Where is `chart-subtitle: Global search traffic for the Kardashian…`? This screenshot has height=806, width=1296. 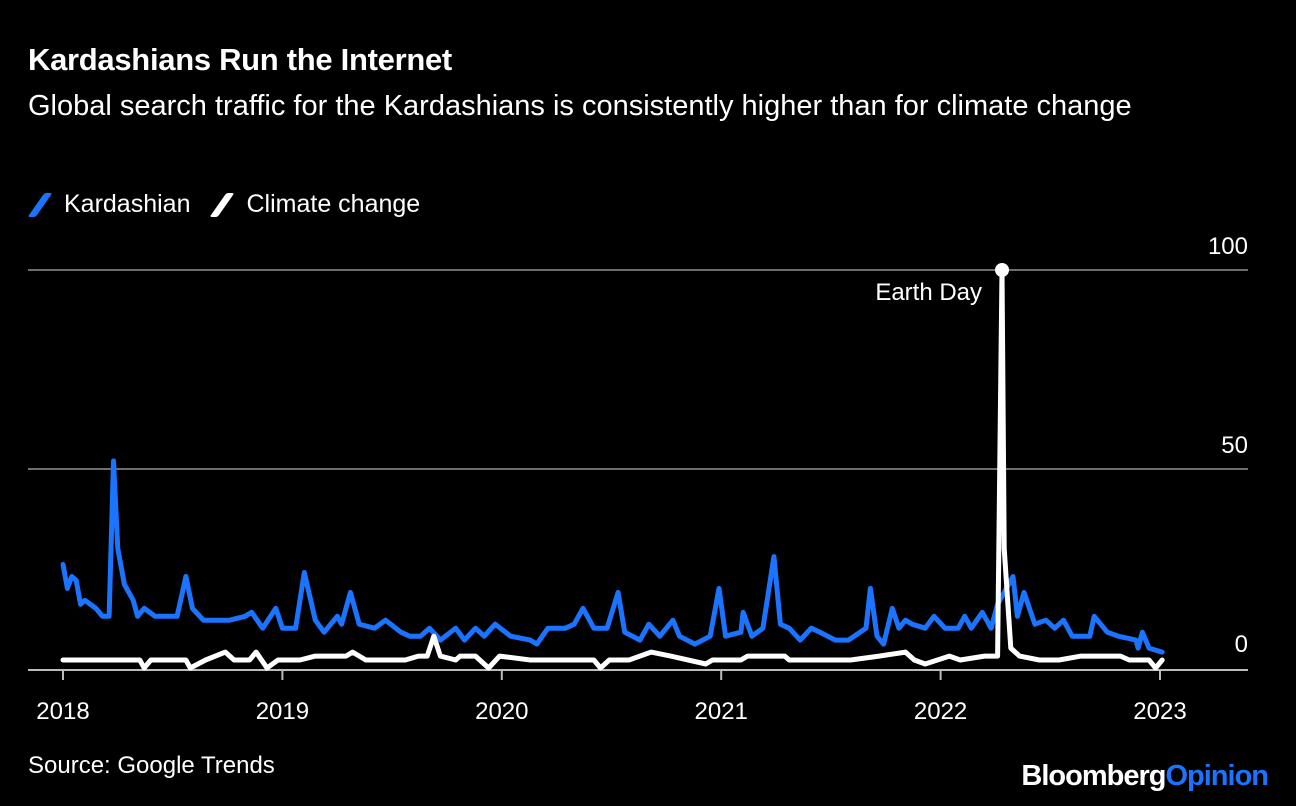
chart-subtitle: Global search traffic for the Kardashian… is located at coordinates (580, 106).